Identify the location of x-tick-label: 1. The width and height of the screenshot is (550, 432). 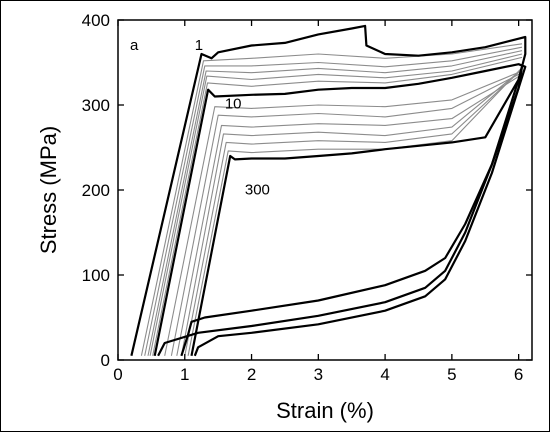
(184, 374).